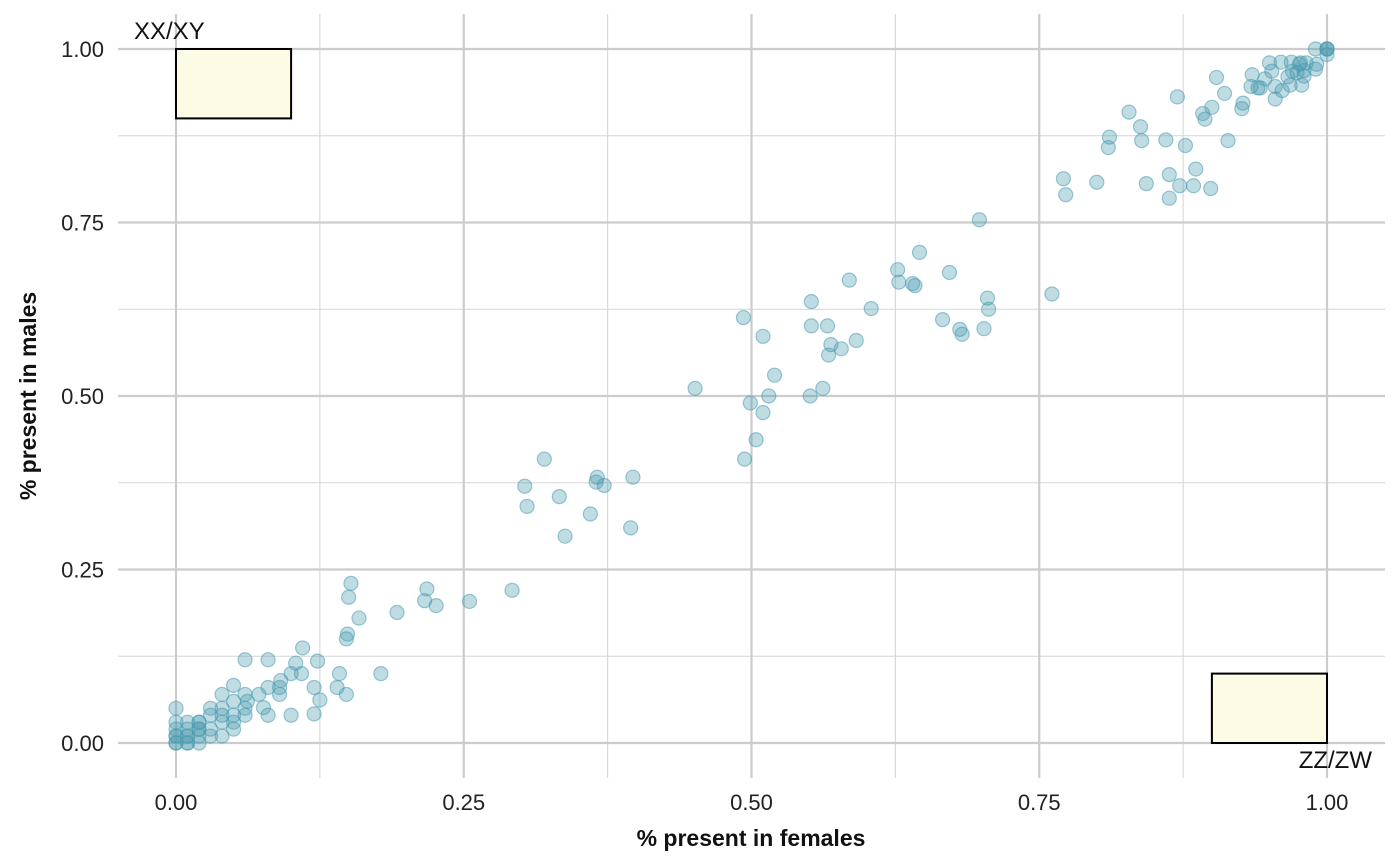 The image size is (1400, 866). I want to click on y-tick-label: 1.00, so click(82, 49).